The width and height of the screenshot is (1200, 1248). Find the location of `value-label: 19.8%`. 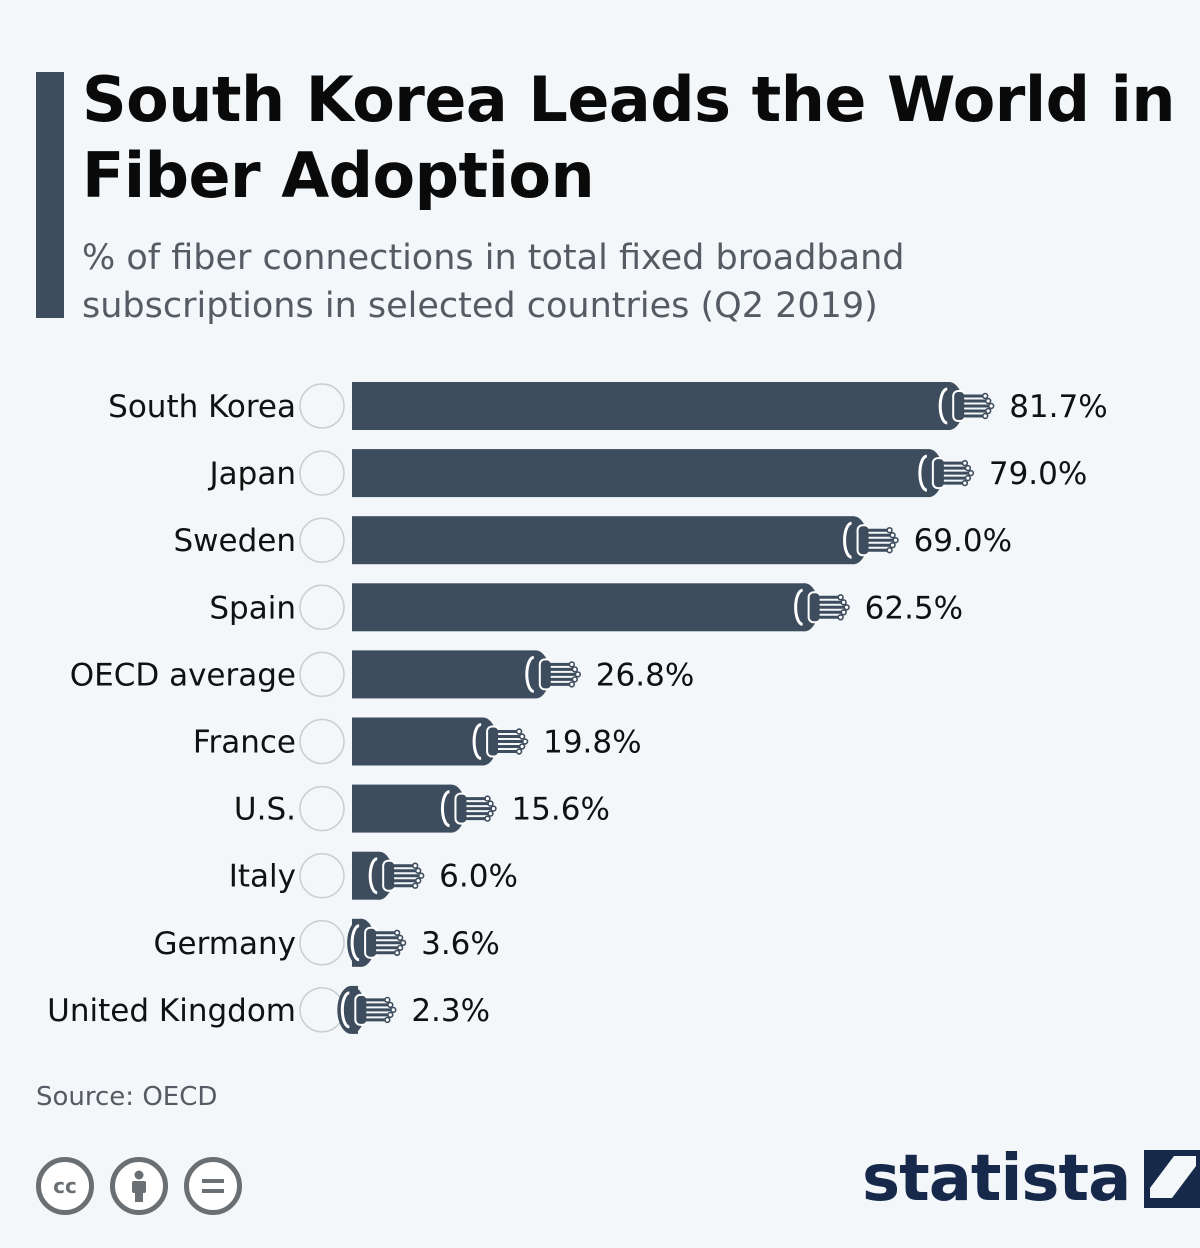

value-label: 19.8% is located at coordinates (592, 743).